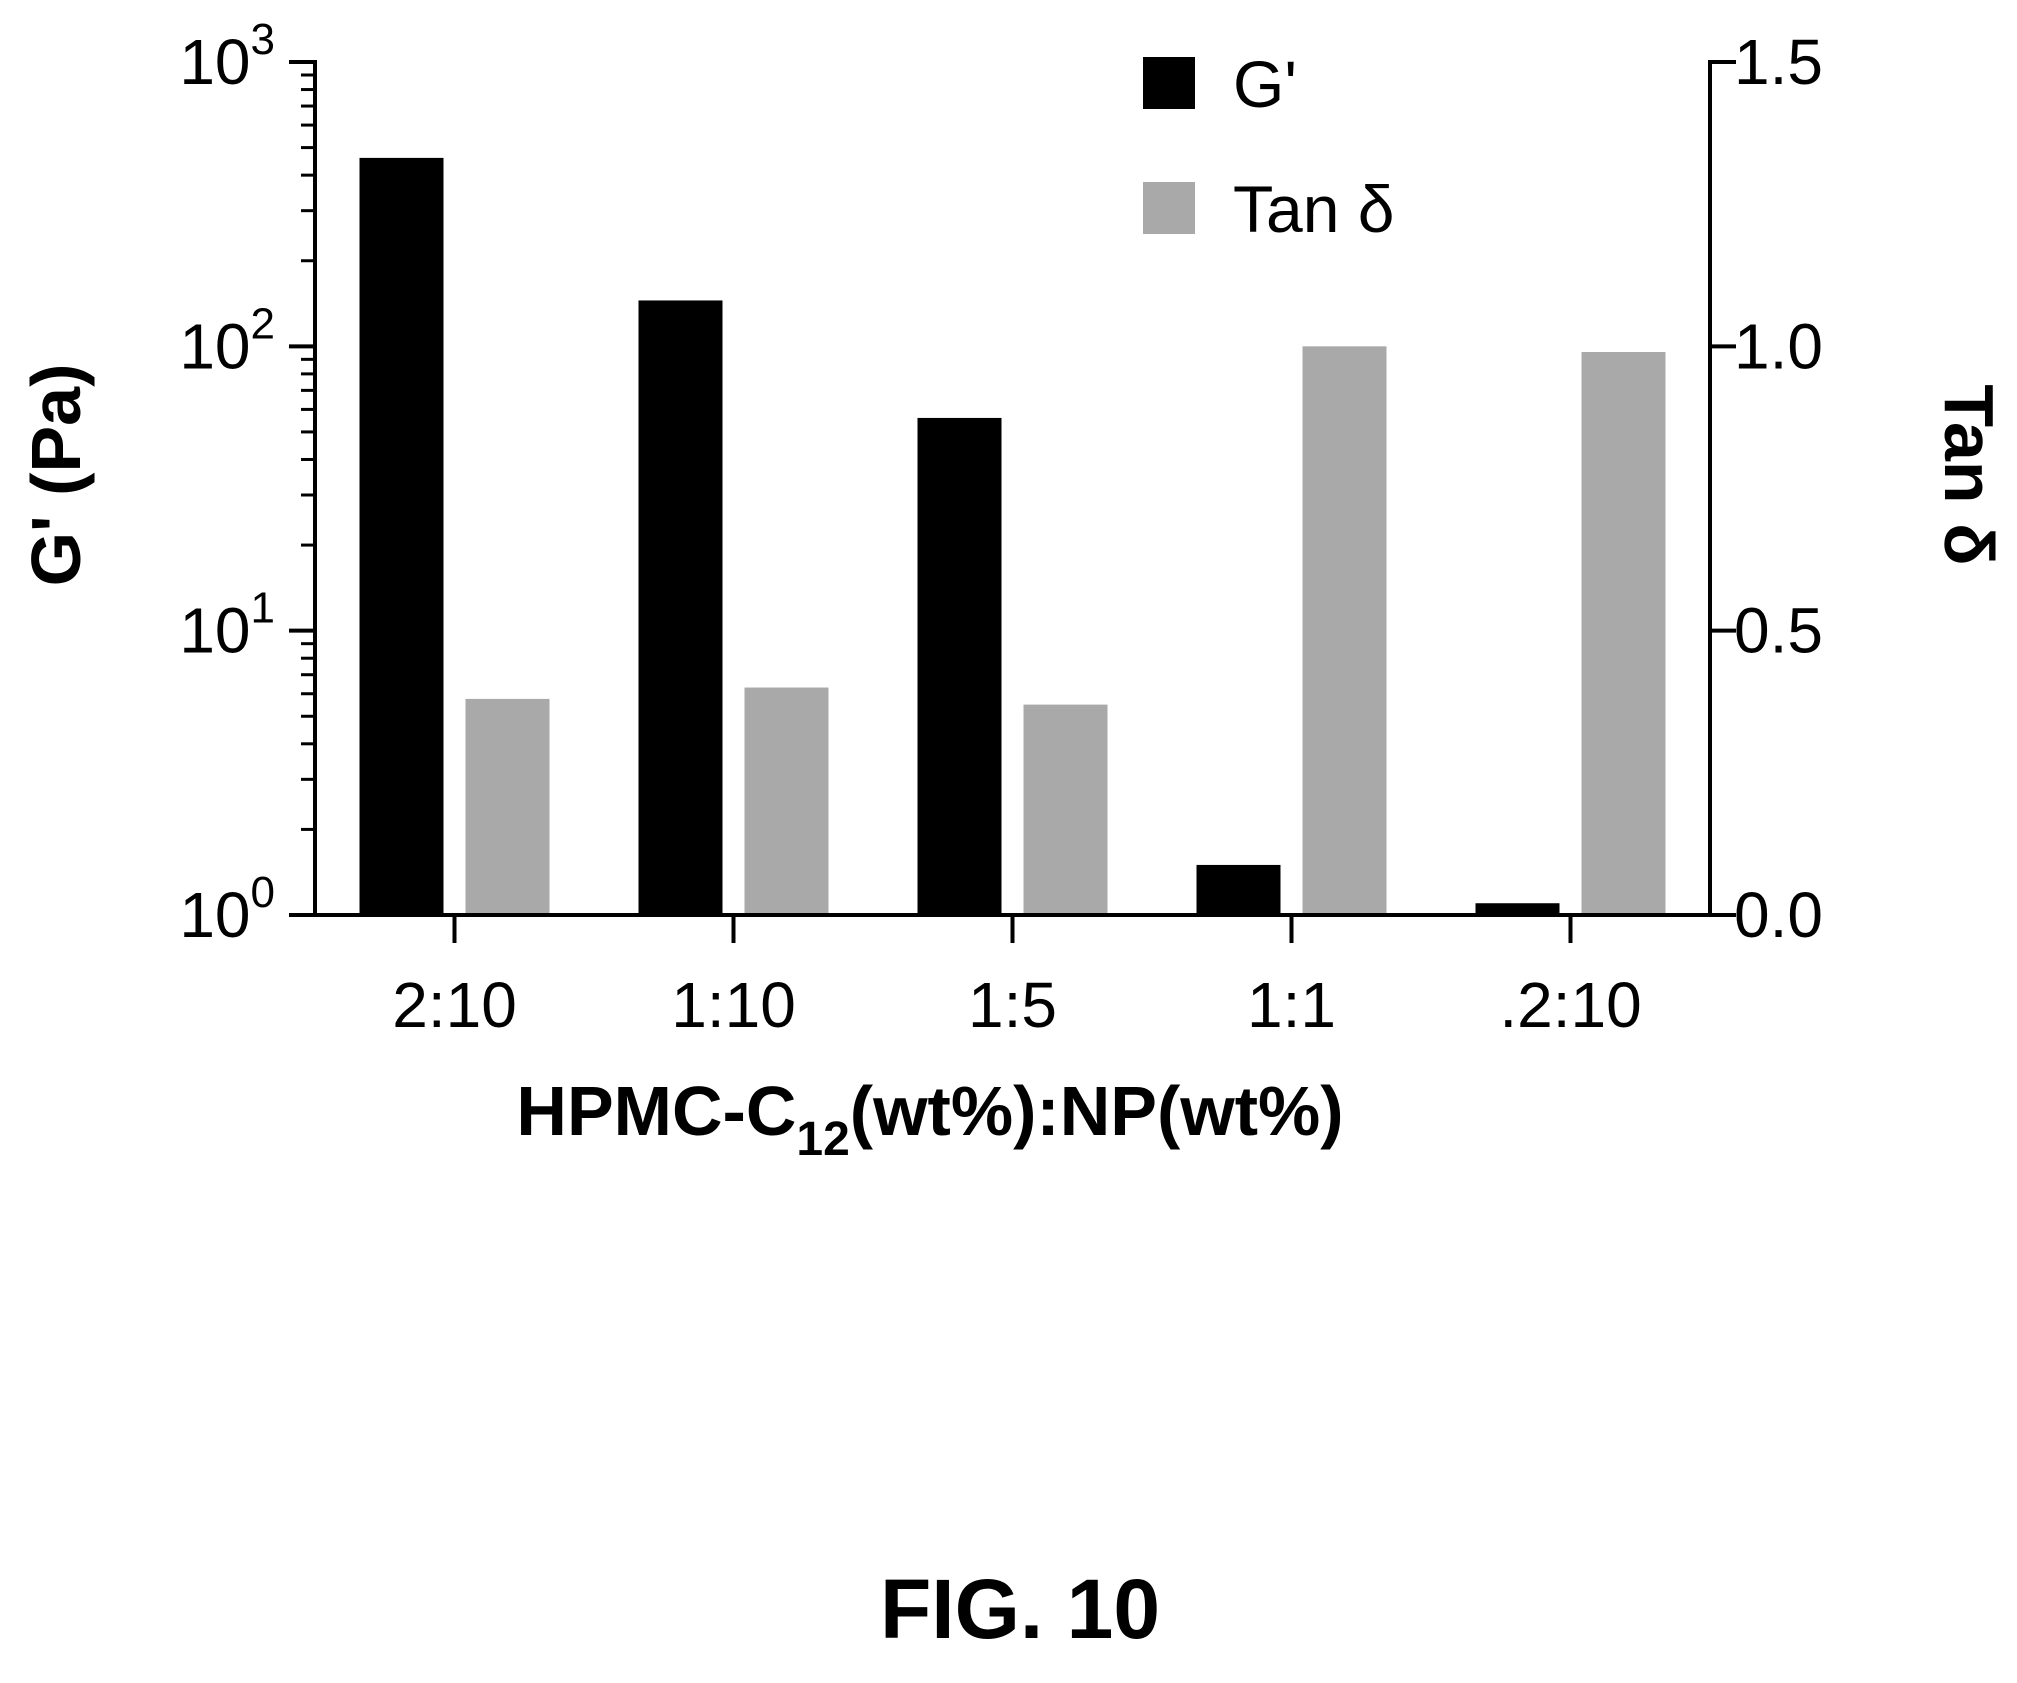  What do you see at coordinates (1778, 915) in the screenshot?
I see `y-right-tick-label-0: 0.0` at bounding box center [1778, 915].